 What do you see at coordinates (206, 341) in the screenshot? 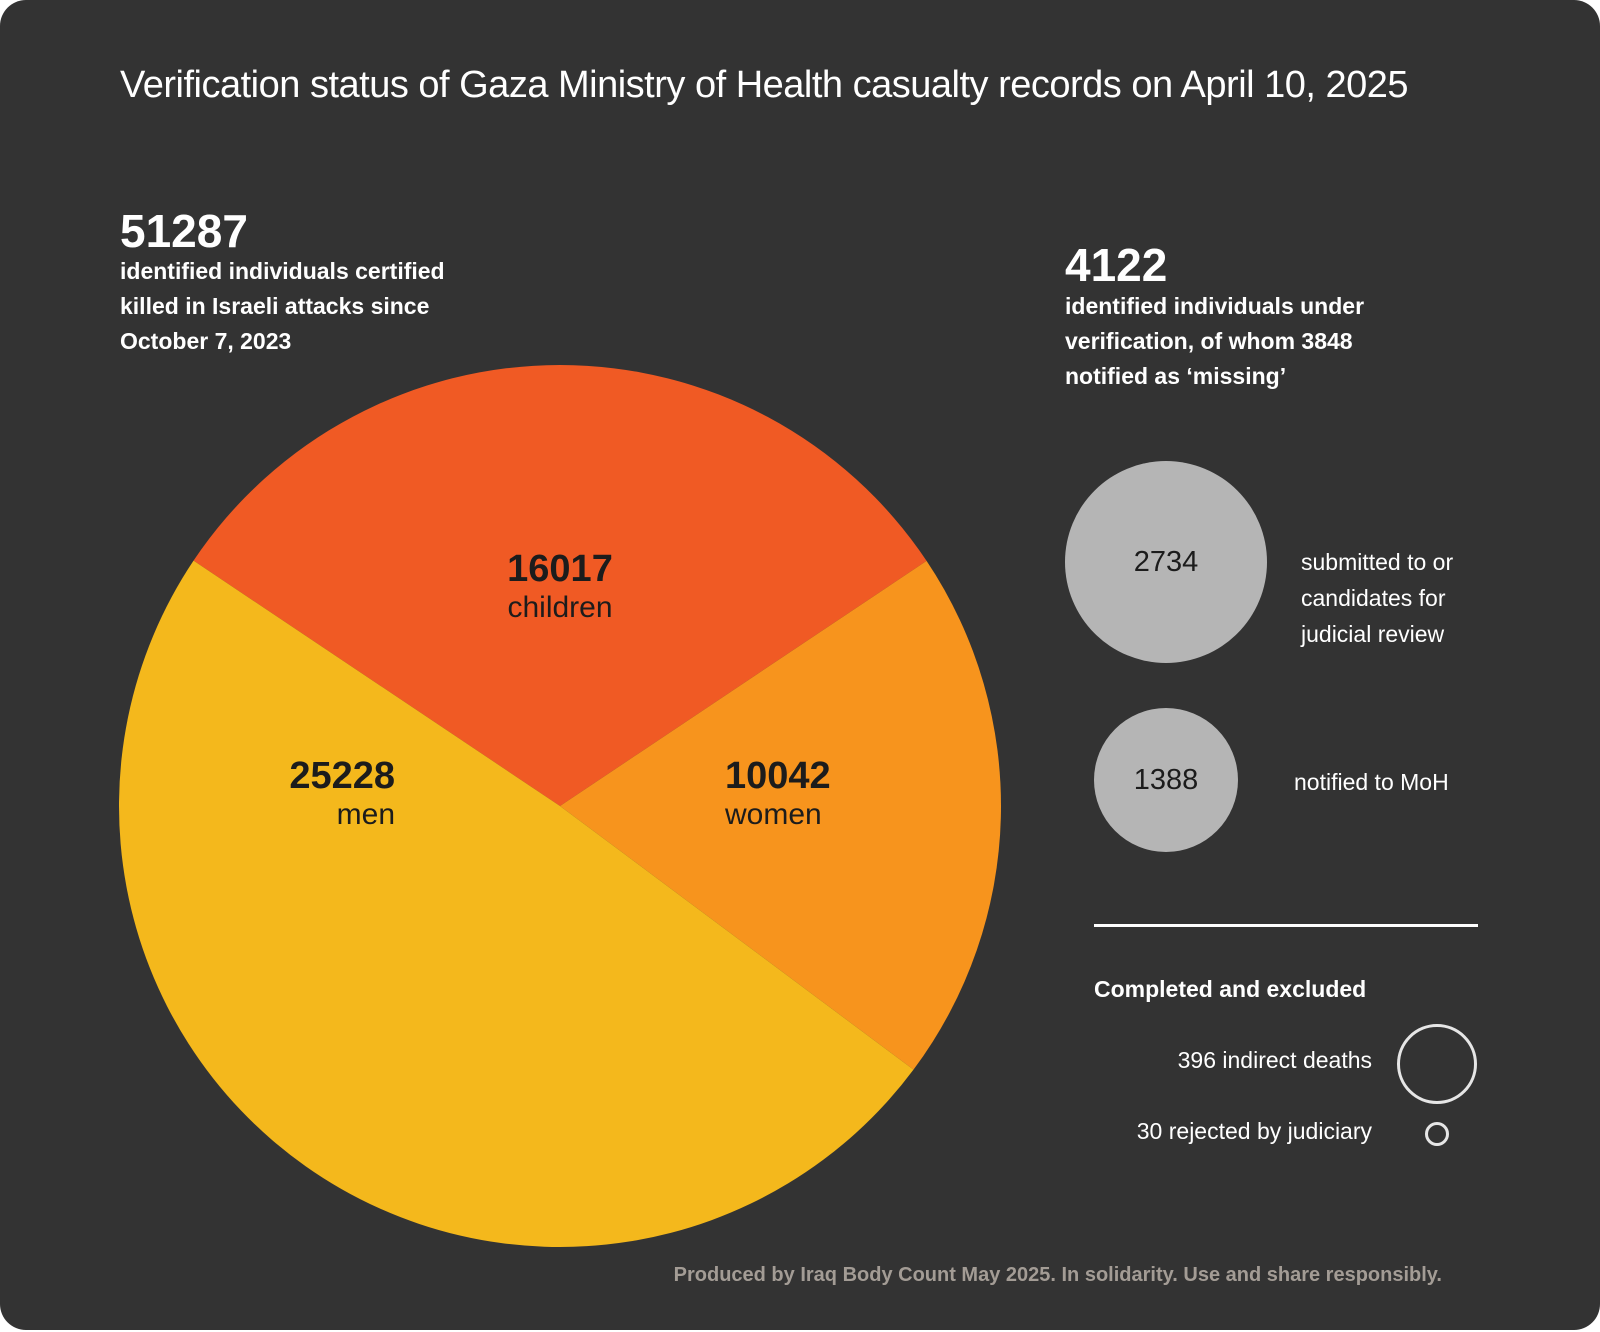
I see `certified-description-line: October 7, 2023` at bounding box center [206, 341].